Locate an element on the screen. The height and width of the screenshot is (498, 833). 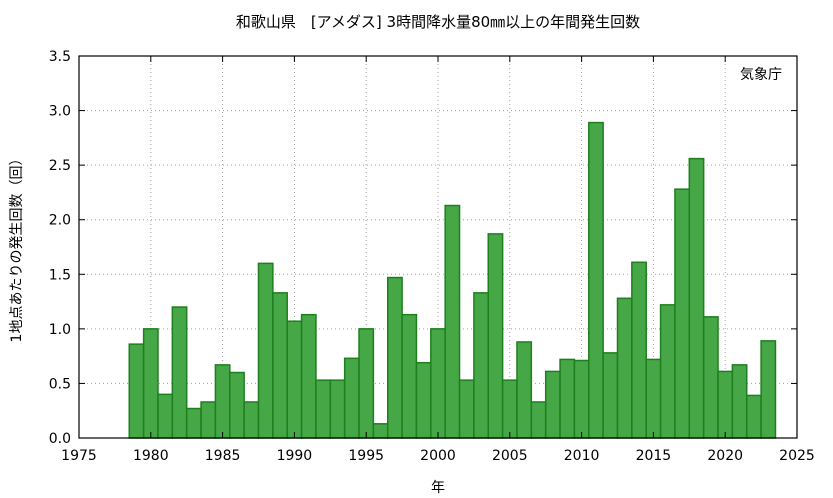
bar-2016 is located at coordinates (667, 371).